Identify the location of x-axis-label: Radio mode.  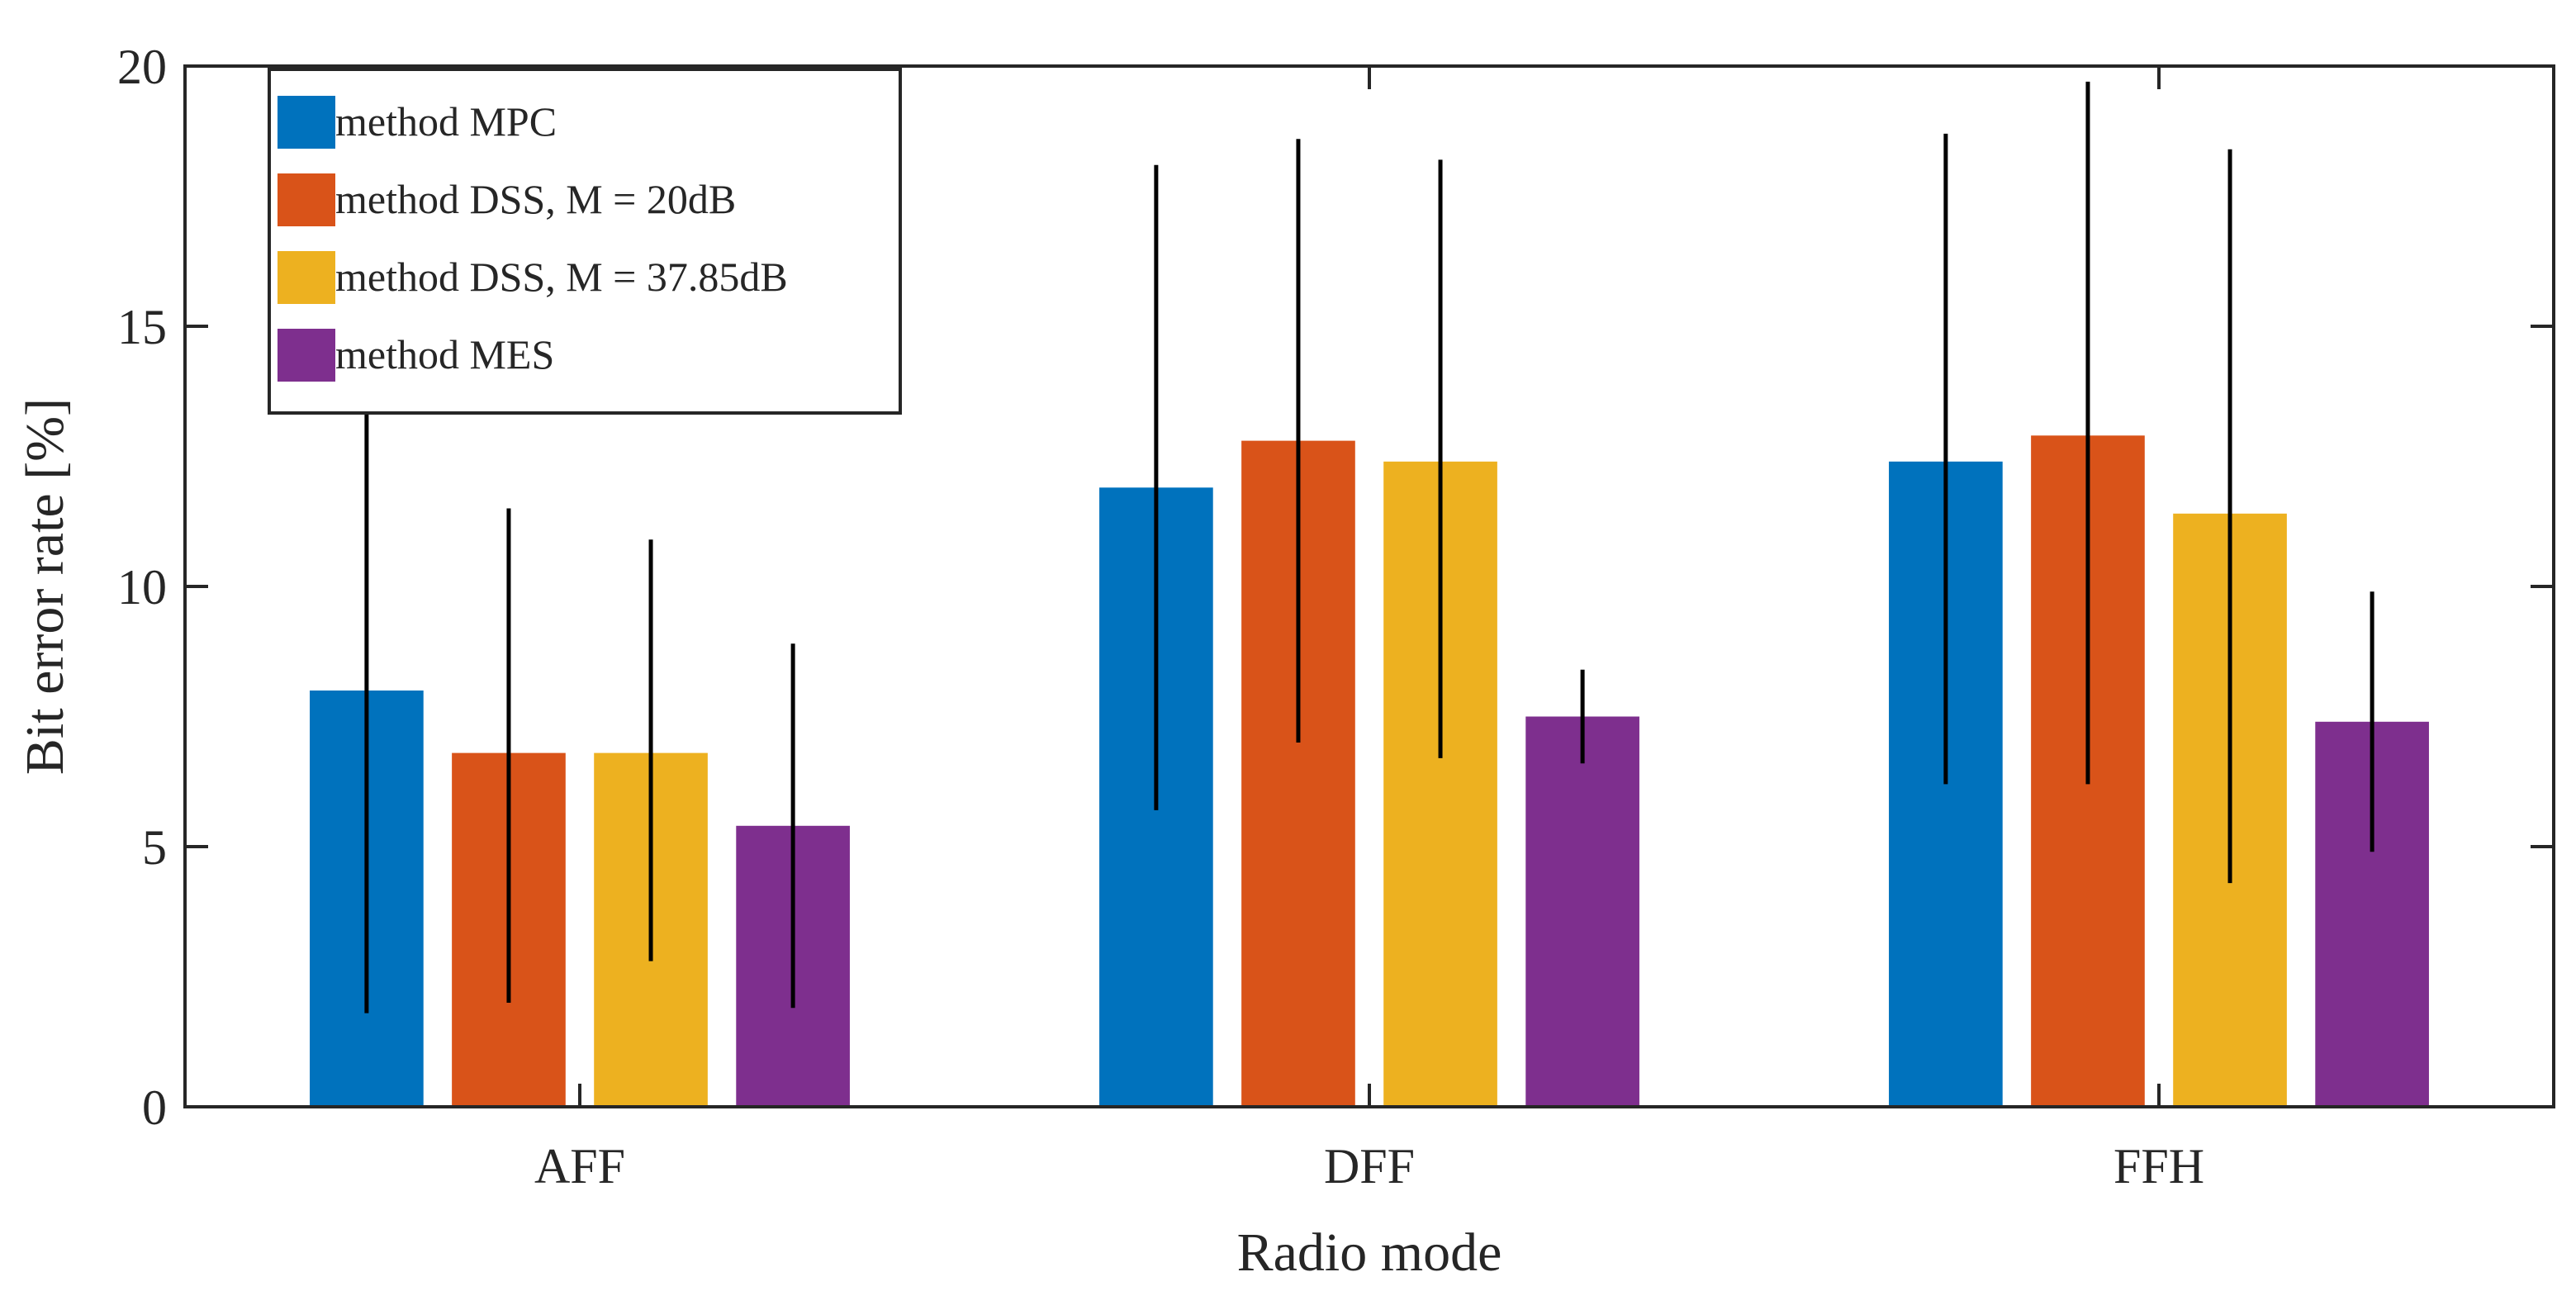
(1369, 1252).